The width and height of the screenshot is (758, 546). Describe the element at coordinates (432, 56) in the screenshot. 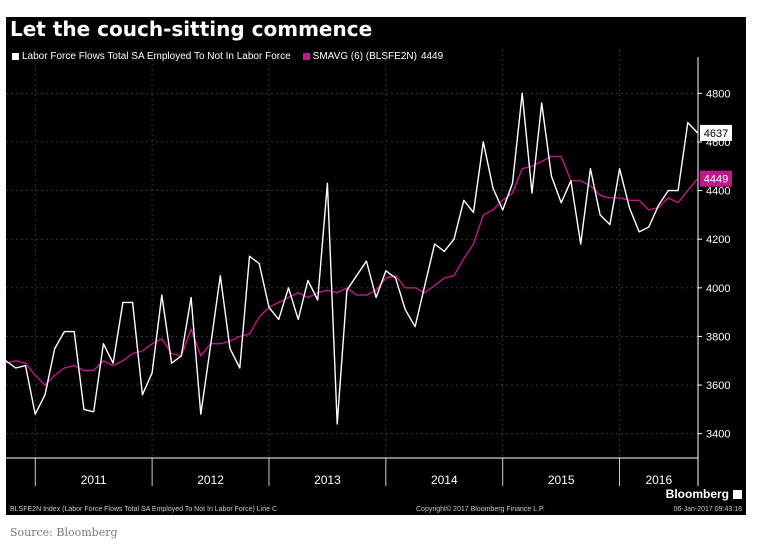

I see `legend-value-avg: 4449` at that location.